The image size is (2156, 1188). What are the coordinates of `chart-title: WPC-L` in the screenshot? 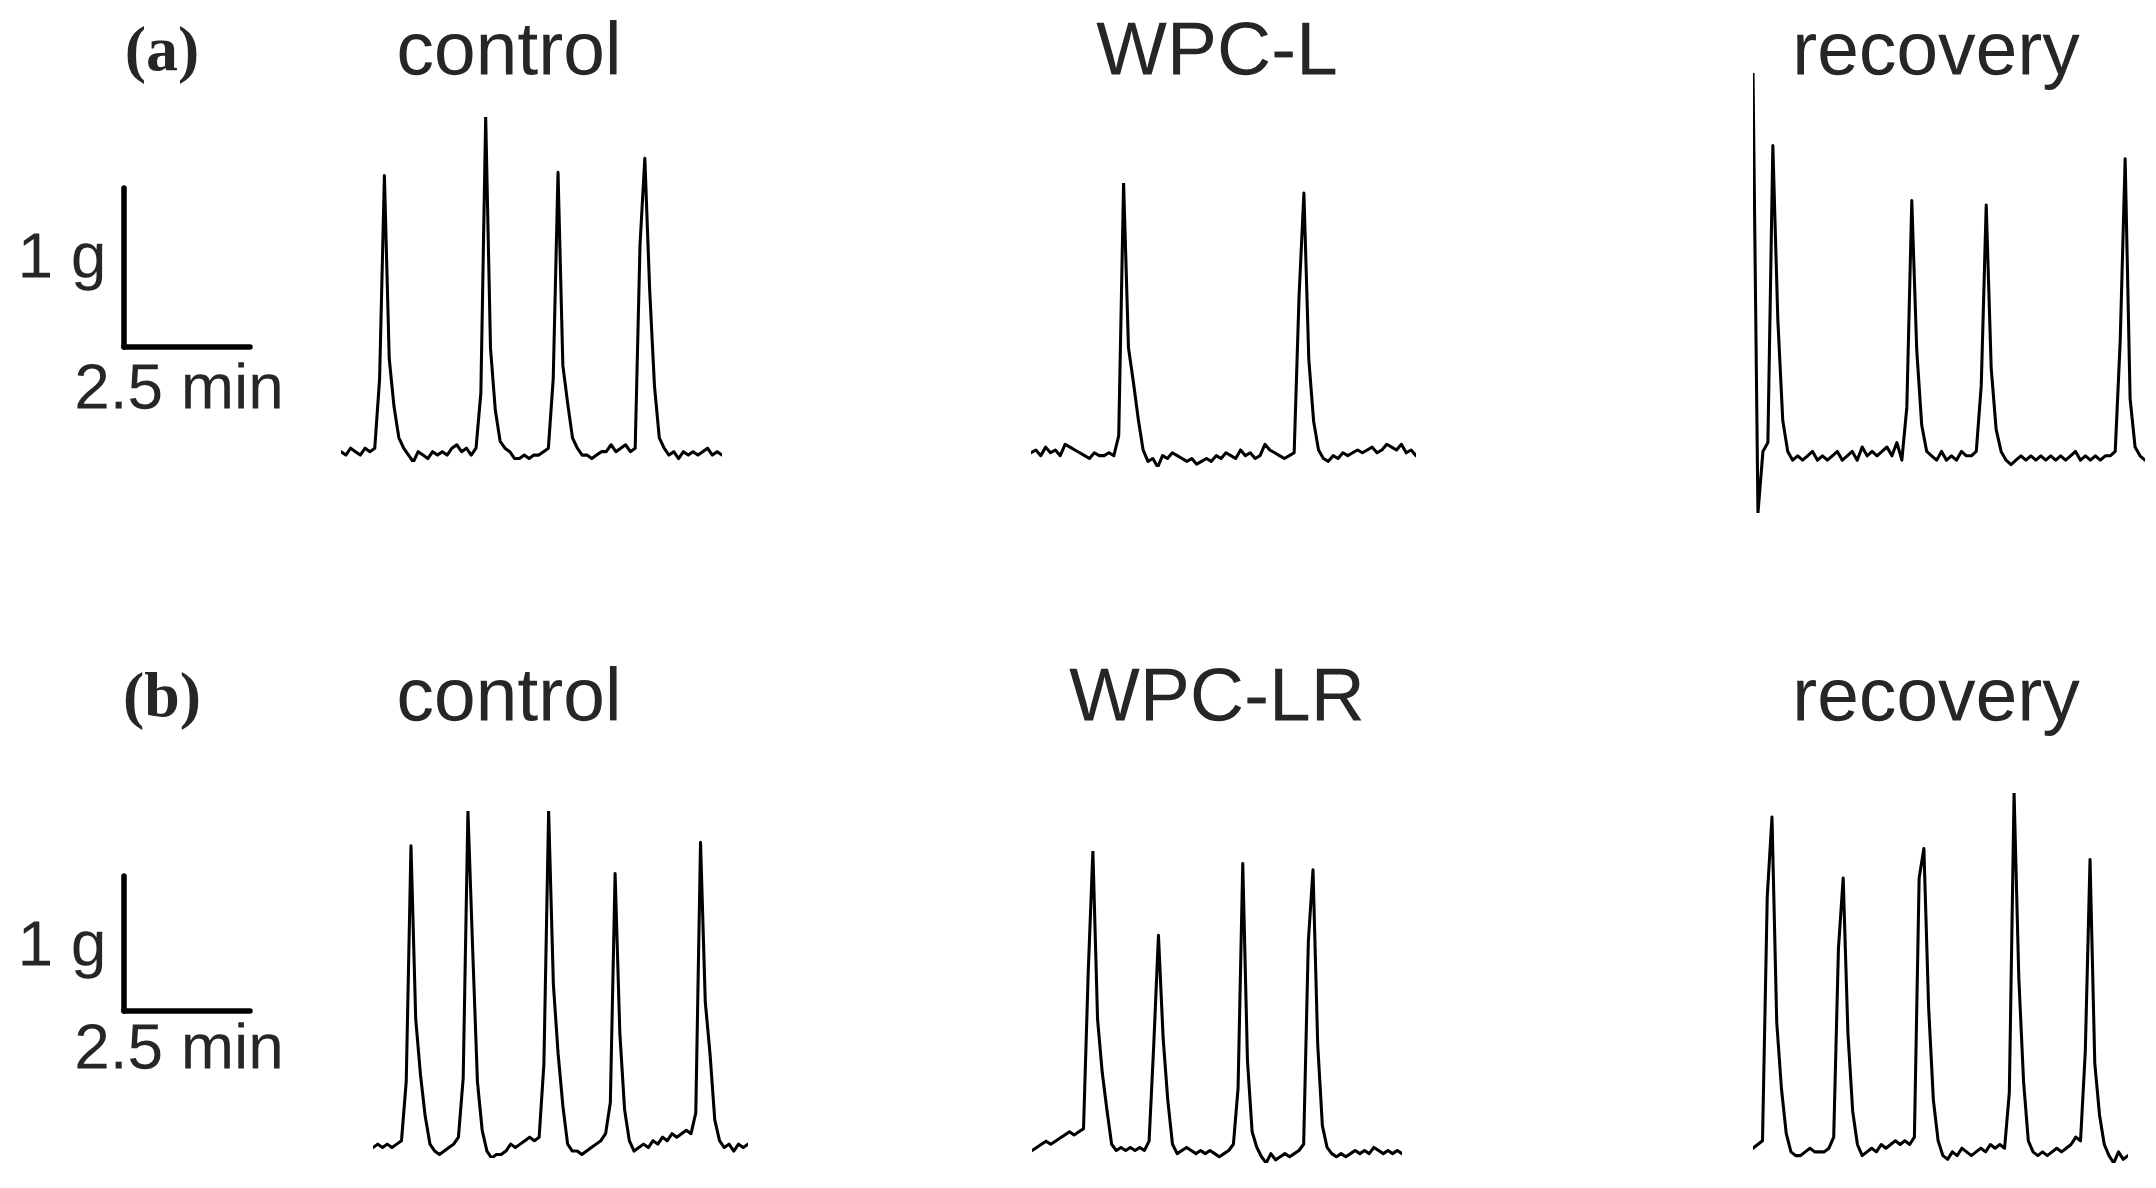 It's located at (1216, 49).